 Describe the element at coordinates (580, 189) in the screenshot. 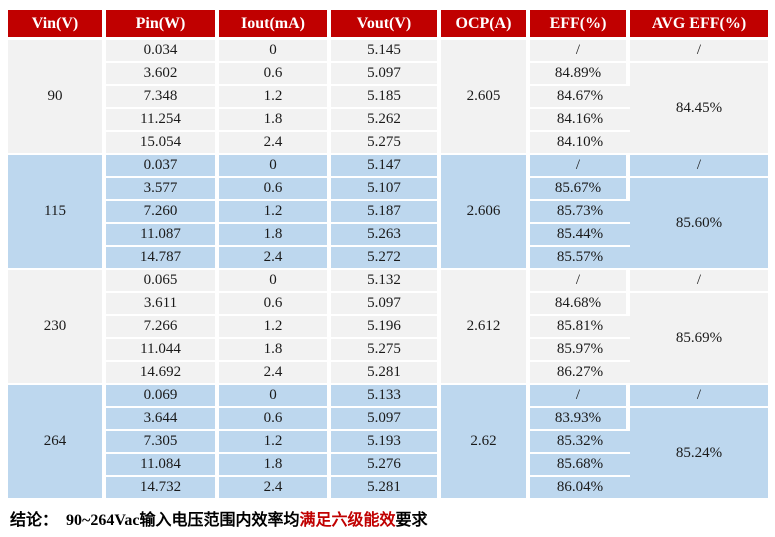

I see `eff-cell: 85.67%` at that location.